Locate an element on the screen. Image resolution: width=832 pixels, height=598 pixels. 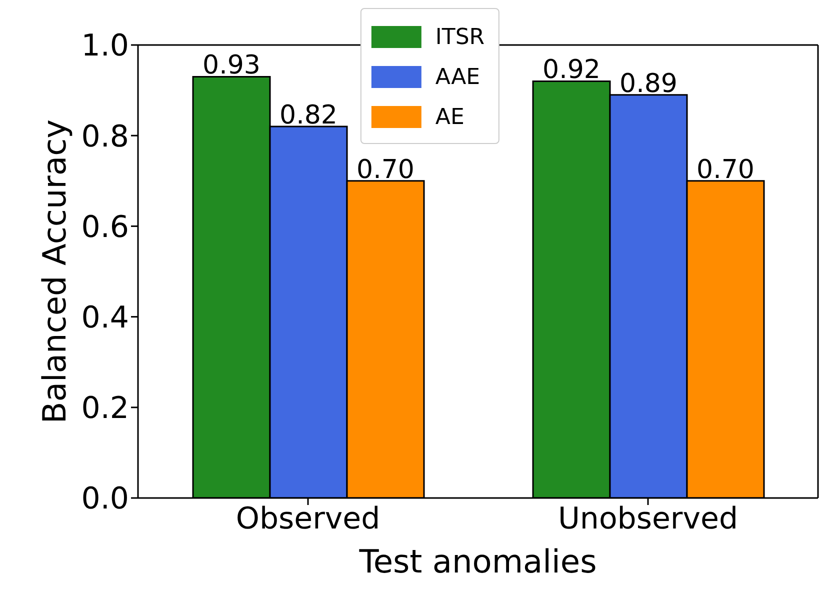
x-tick-label: Unobserved is located at coordinates (648, 518).